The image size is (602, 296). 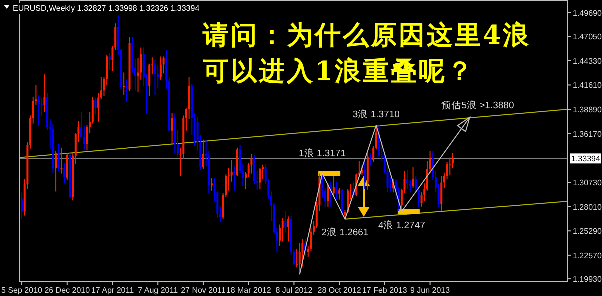 What do you see at coordinates (345, 232) in the screenshot?
I see `annotation: 2浪 1.2661` at bounding box center [345, 232].